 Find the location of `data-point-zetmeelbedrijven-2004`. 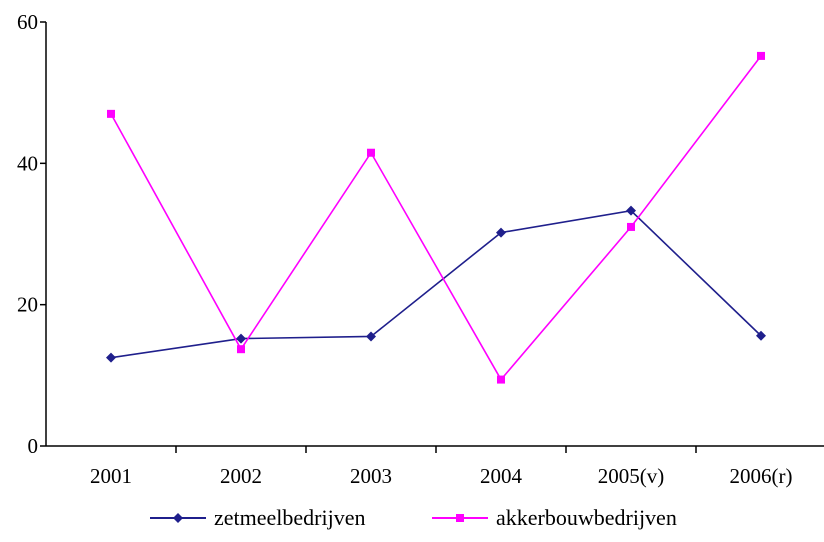

data-point-zetmeelbedrijven-2004 is located at coordinates (501, 232).